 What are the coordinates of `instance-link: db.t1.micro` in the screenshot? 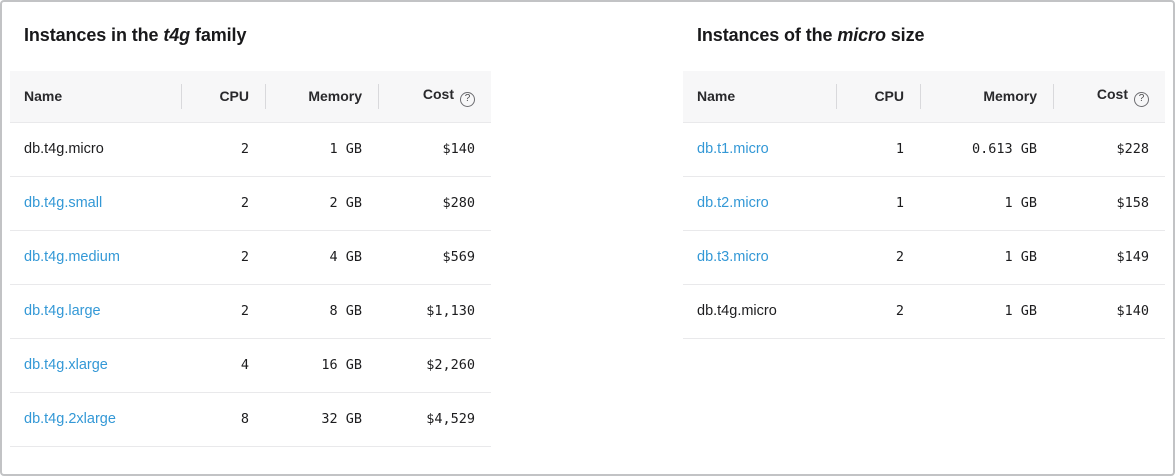 It's located at (733, 149).